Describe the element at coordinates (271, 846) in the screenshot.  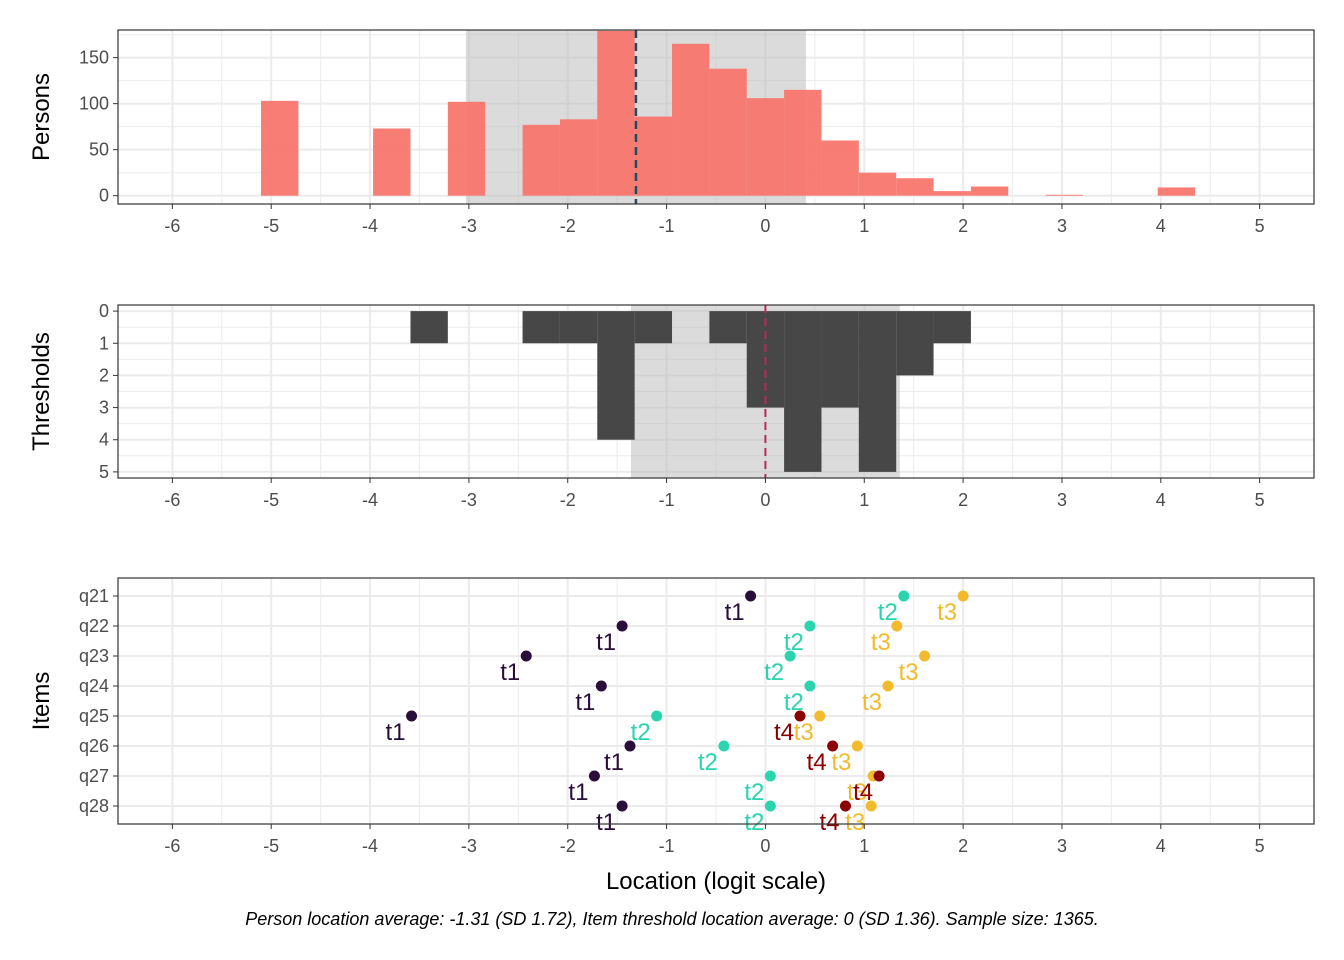
I see `x-tick-label: -5` at that location.